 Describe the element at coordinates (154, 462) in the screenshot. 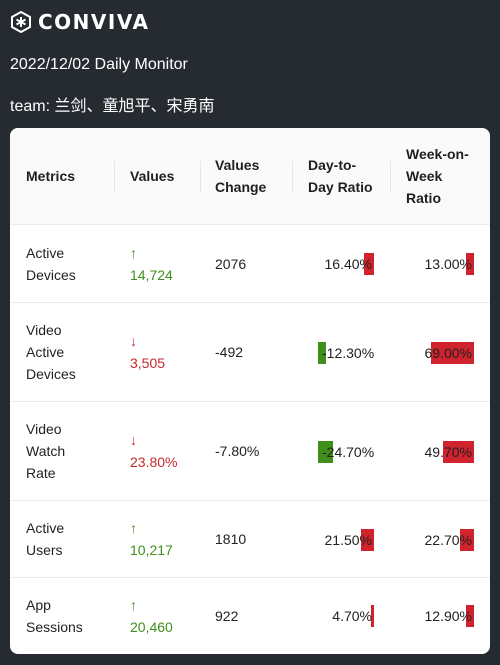

I see `metric-value-text: 23.80%` at that location.